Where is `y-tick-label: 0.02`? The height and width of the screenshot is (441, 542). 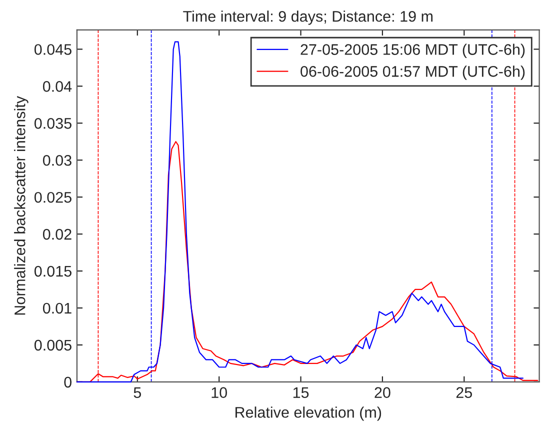
y-tick-label: 0.02 is located at coordinates (57, 234).